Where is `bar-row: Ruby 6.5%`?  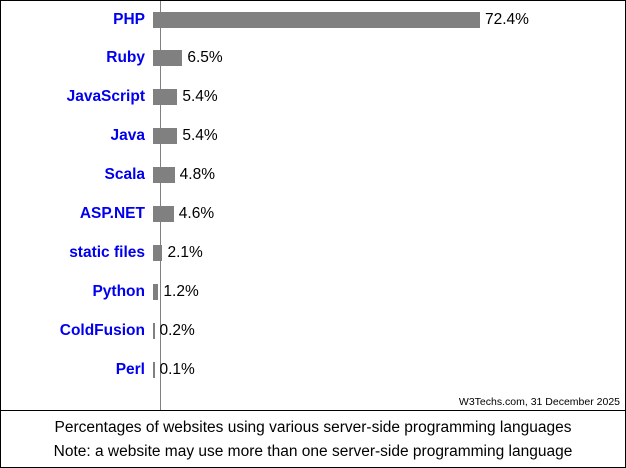 bar-row: Ruby 6.5% is located at coordinates (313, 58).